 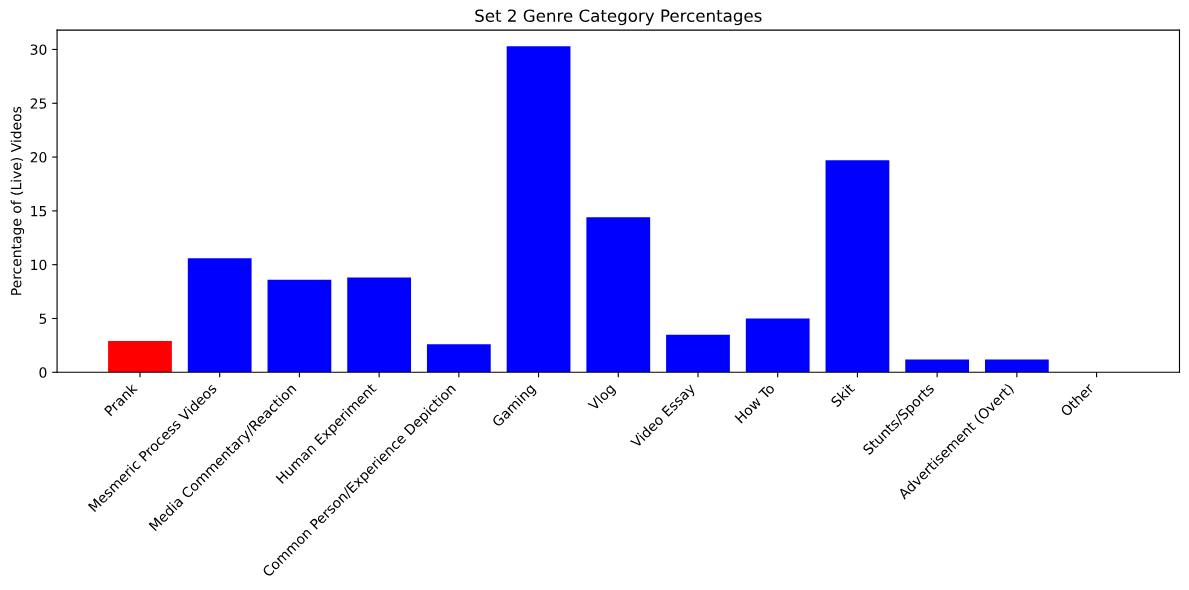 What do you see at coordinates (618, 17) in the screenshot?
I see `chart-title: Set 2 Genre Category Percentages` at bounding box center [618, 17].